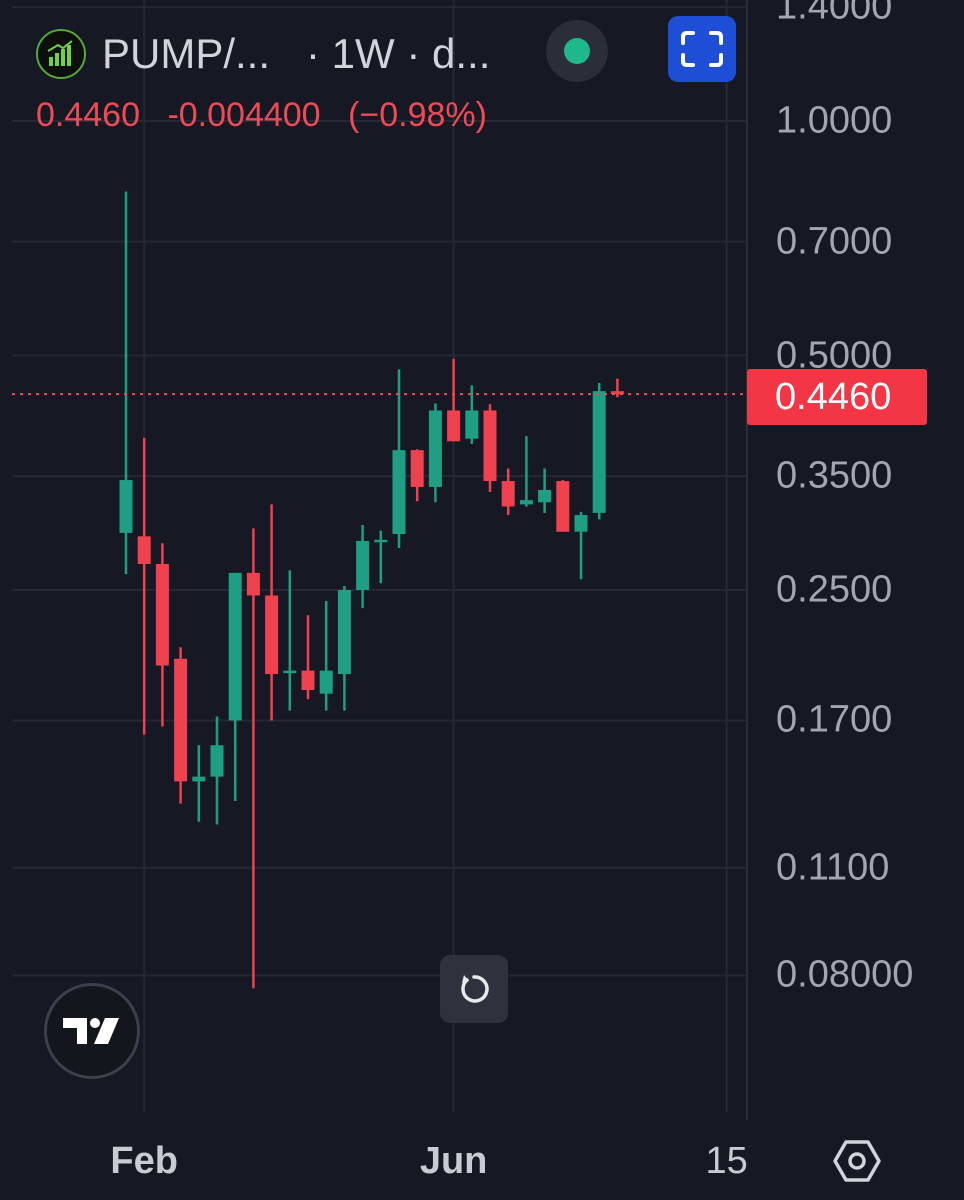 This screenshot has height=1200, width=964. I want to click on price-tick-label: 0.1700, so click(834, 719).